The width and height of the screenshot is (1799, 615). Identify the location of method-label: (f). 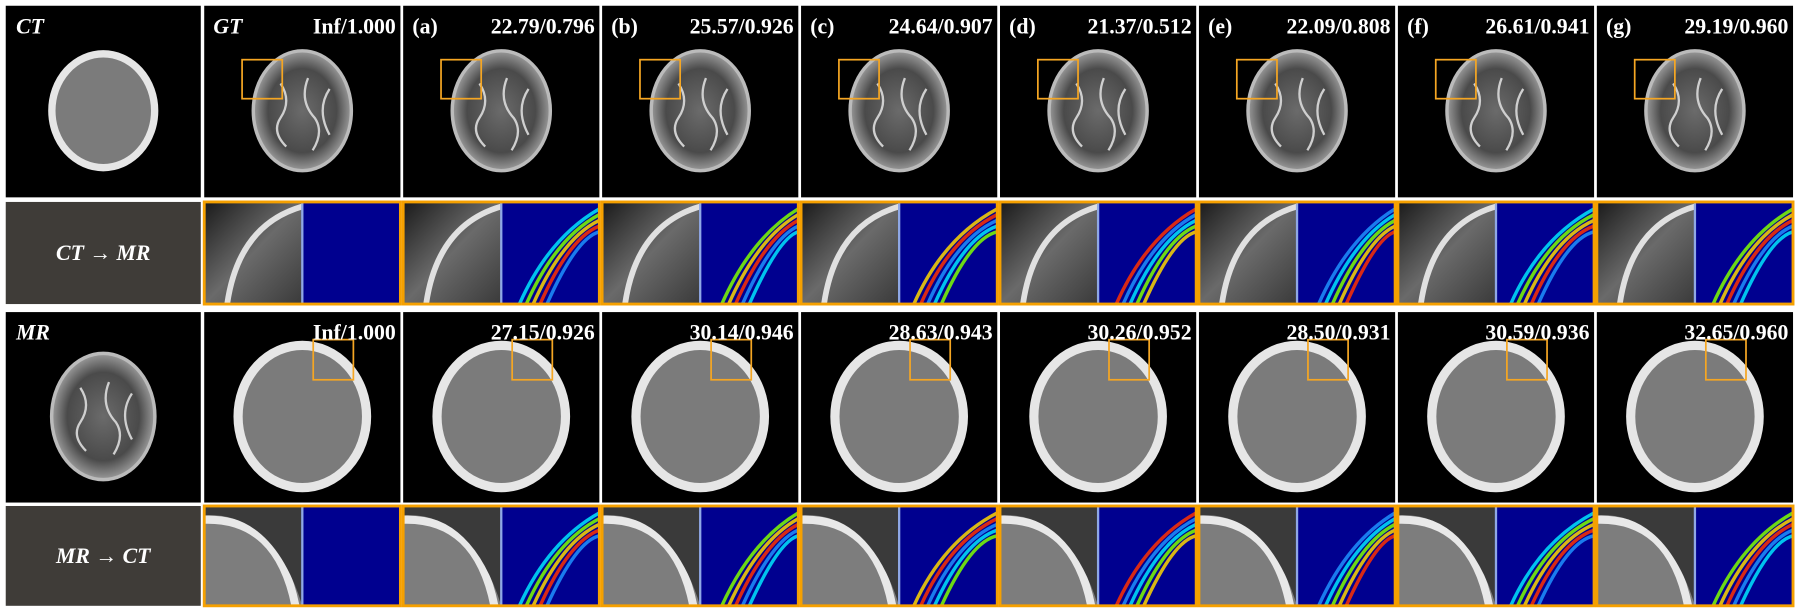
(1418, 26).